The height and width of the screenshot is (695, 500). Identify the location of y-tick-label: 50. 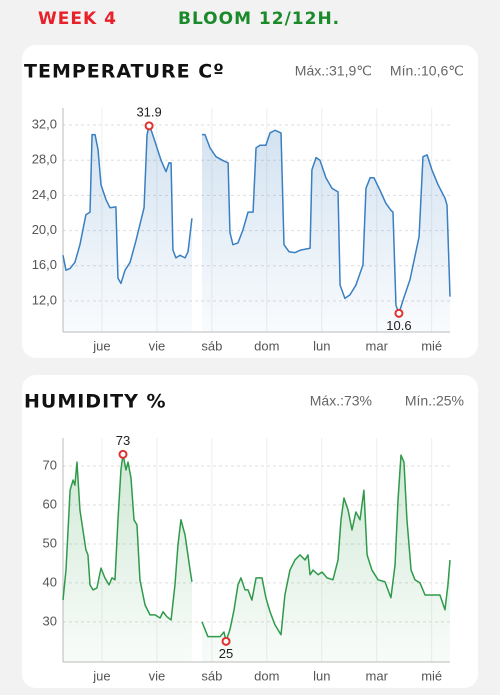
(50, 542).